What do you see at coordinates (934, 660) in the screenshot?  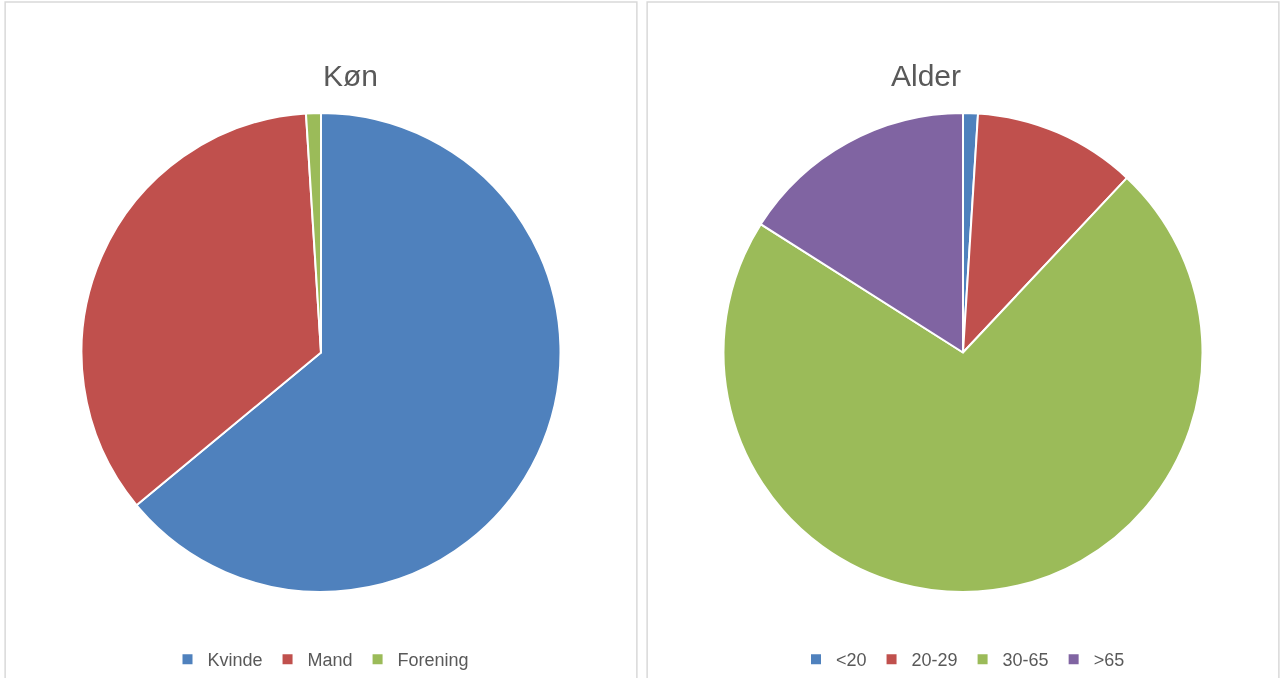 I see `legend-label: 20-29` at bounding box center [934, 660].